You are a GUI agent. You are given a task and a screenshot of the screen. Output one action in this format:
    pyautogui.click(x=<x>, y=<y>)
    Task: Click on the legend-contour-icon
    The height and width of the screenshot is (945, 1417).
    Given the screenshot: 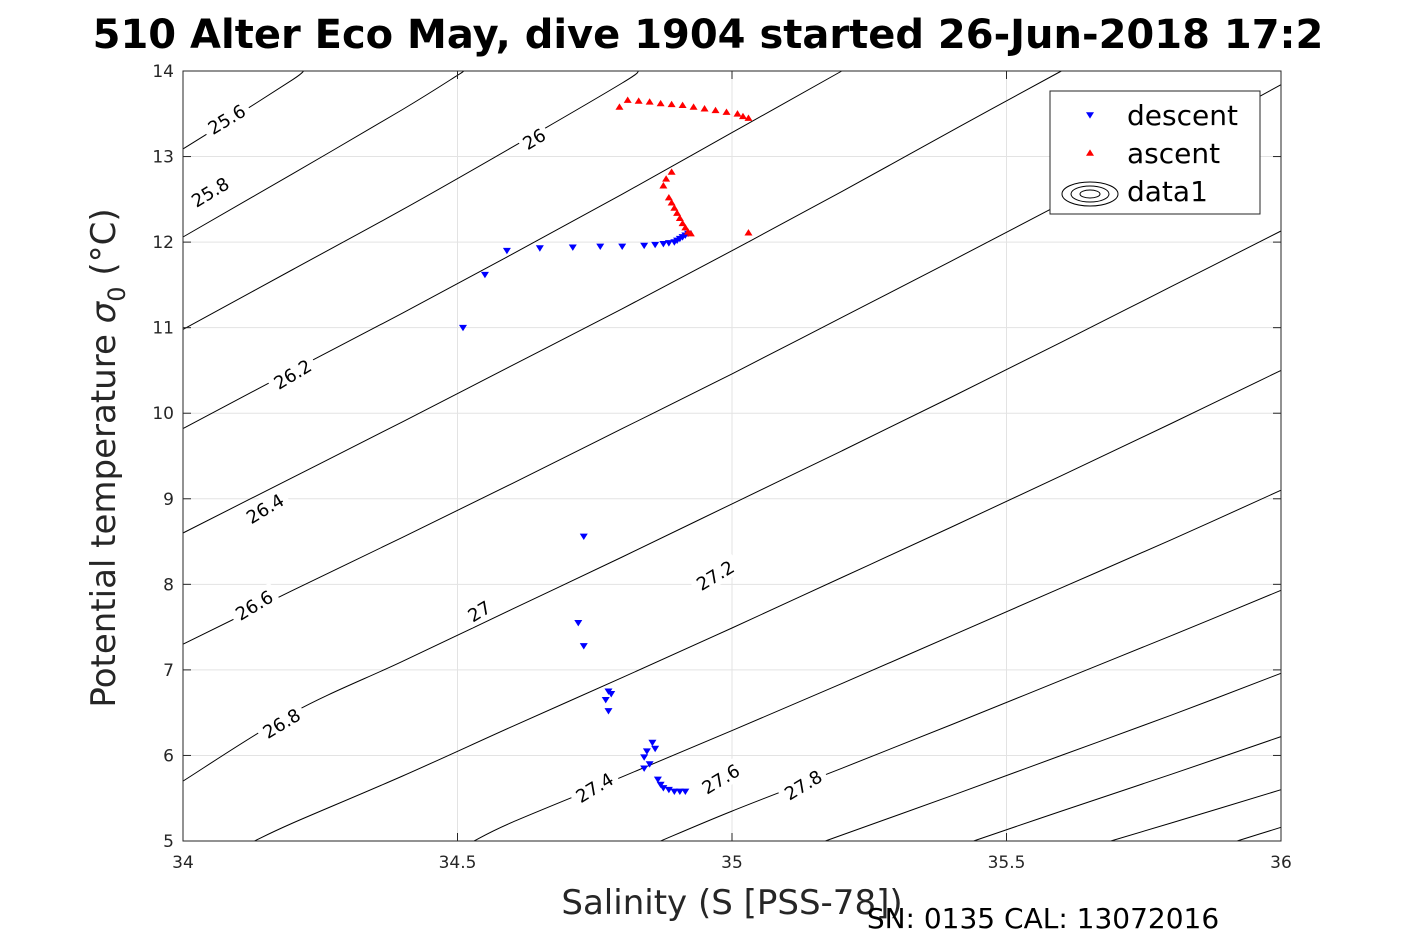 What is the action you would take?
    pyautogui.click(x=1090, y=194)
    